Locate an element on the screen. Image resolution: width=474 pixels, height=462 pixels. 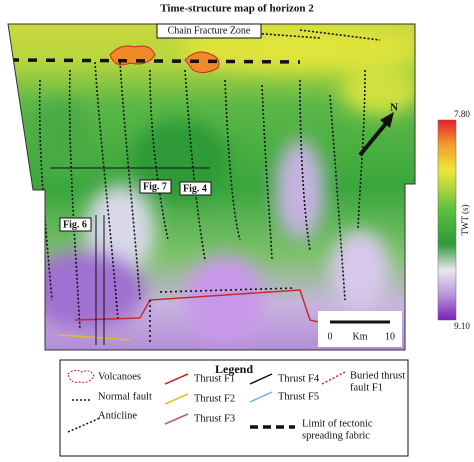
legend-entry: Thrust F3 is located at coordinates (214, 418).